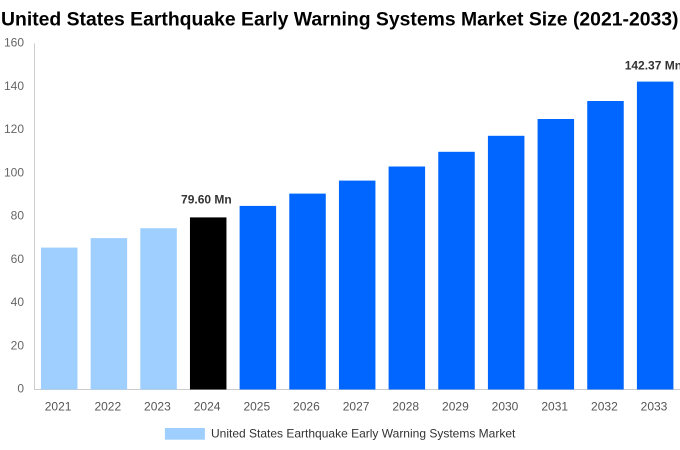  What do you see at coordinates (455, 407) in the screenshot?
I see `svg-text: 2029` at bounding box center [455, 407].